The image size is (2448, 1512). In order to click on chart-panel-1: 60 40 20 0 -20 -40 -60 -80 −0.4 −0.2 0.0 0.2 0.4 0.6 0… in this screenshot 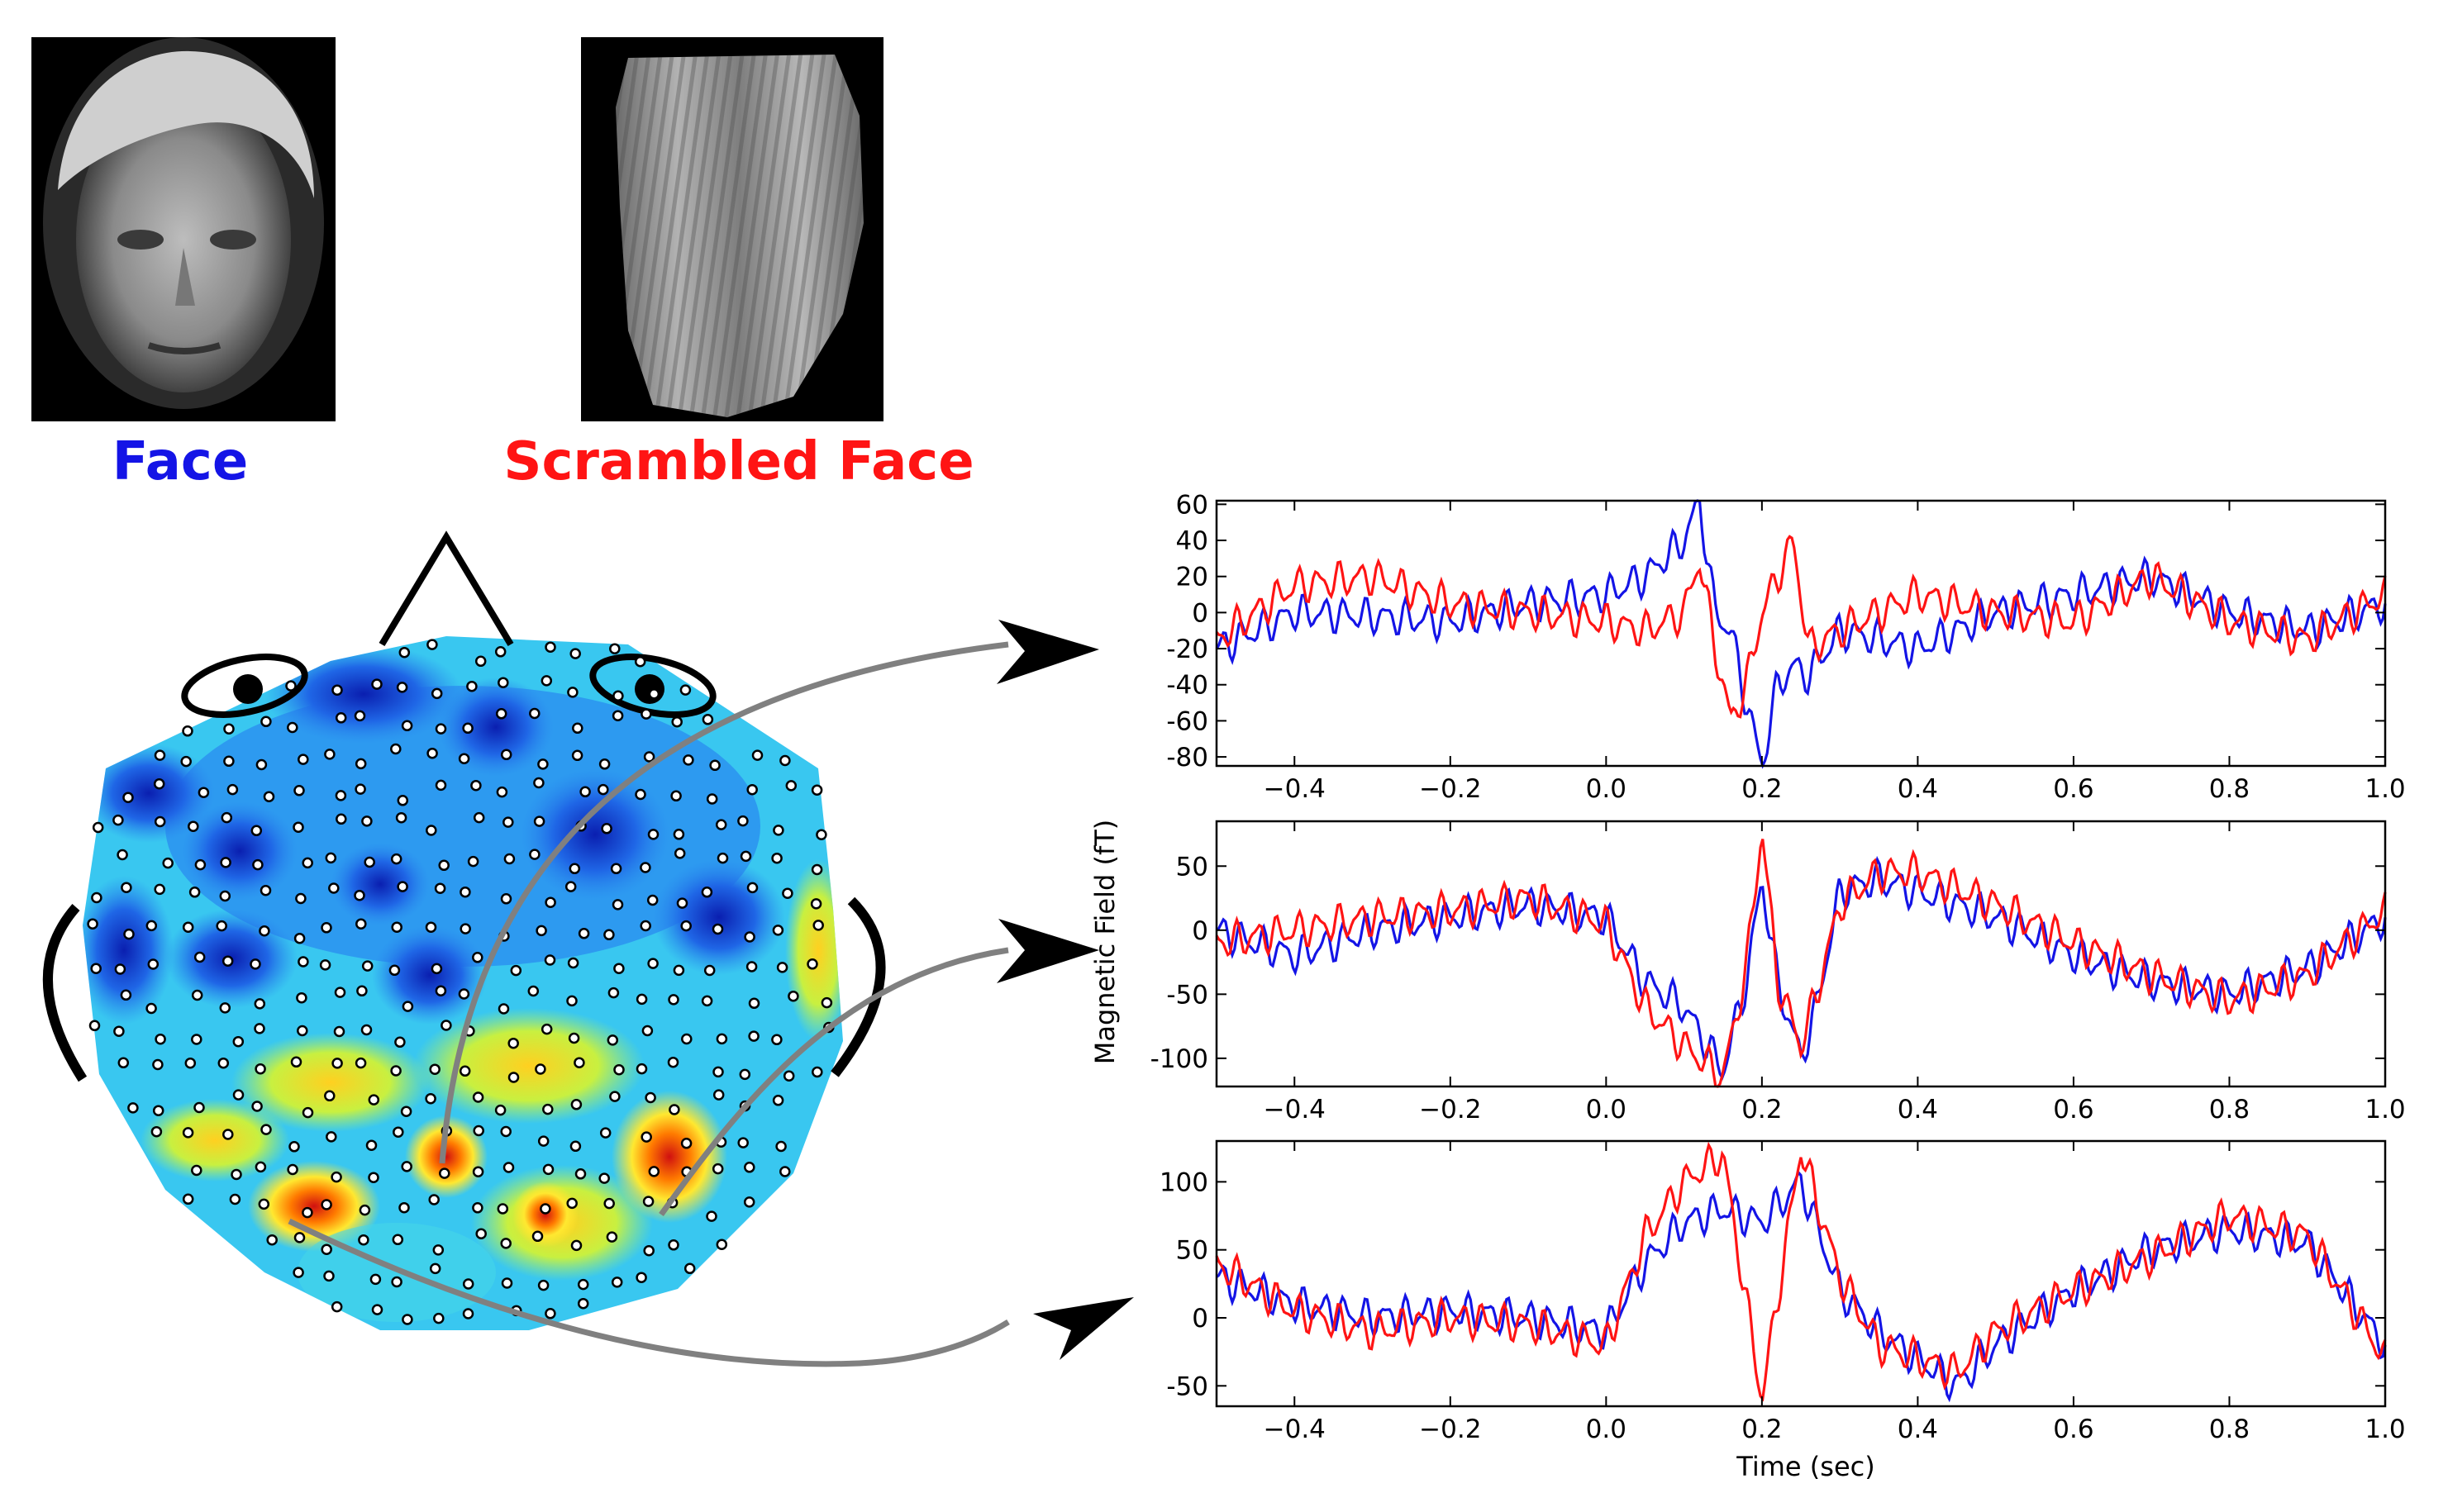, I will do `click(1785, 647)`.